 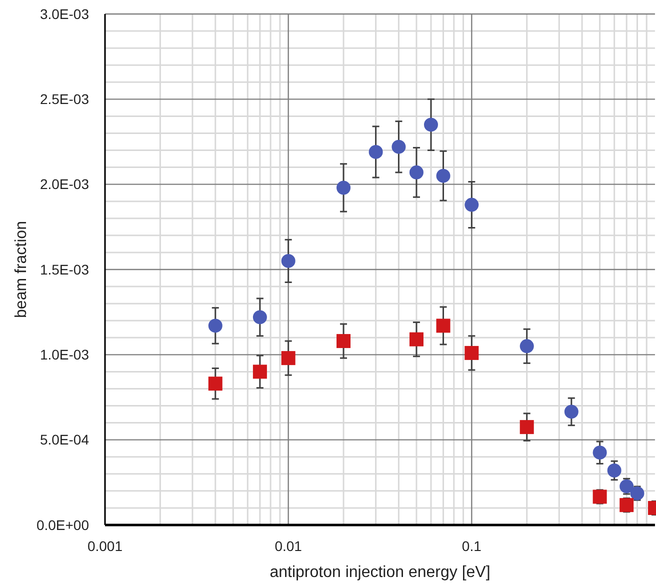 What do you see at coordinates (65, 354) in the screenshot?
I see `y-tick-label: 1.0E-03` at bounding box center [65, 354].